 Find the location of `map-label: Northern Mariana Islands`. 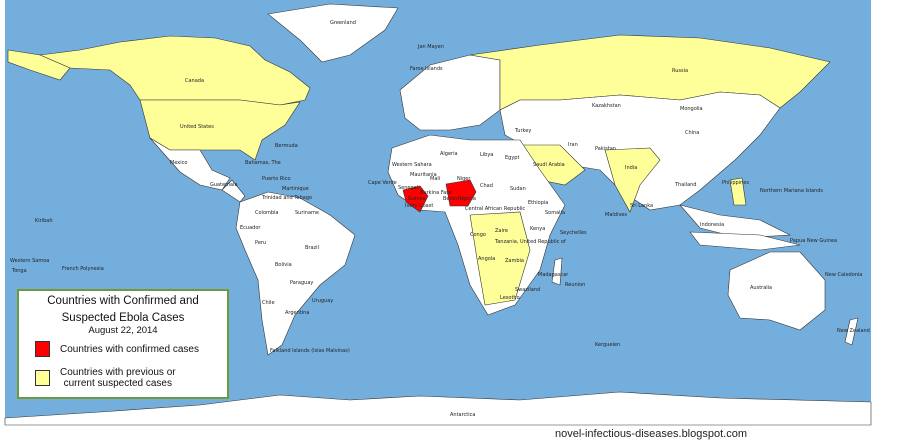

map-label: Northern Mariana Islands is located at coordinates (791, 191).